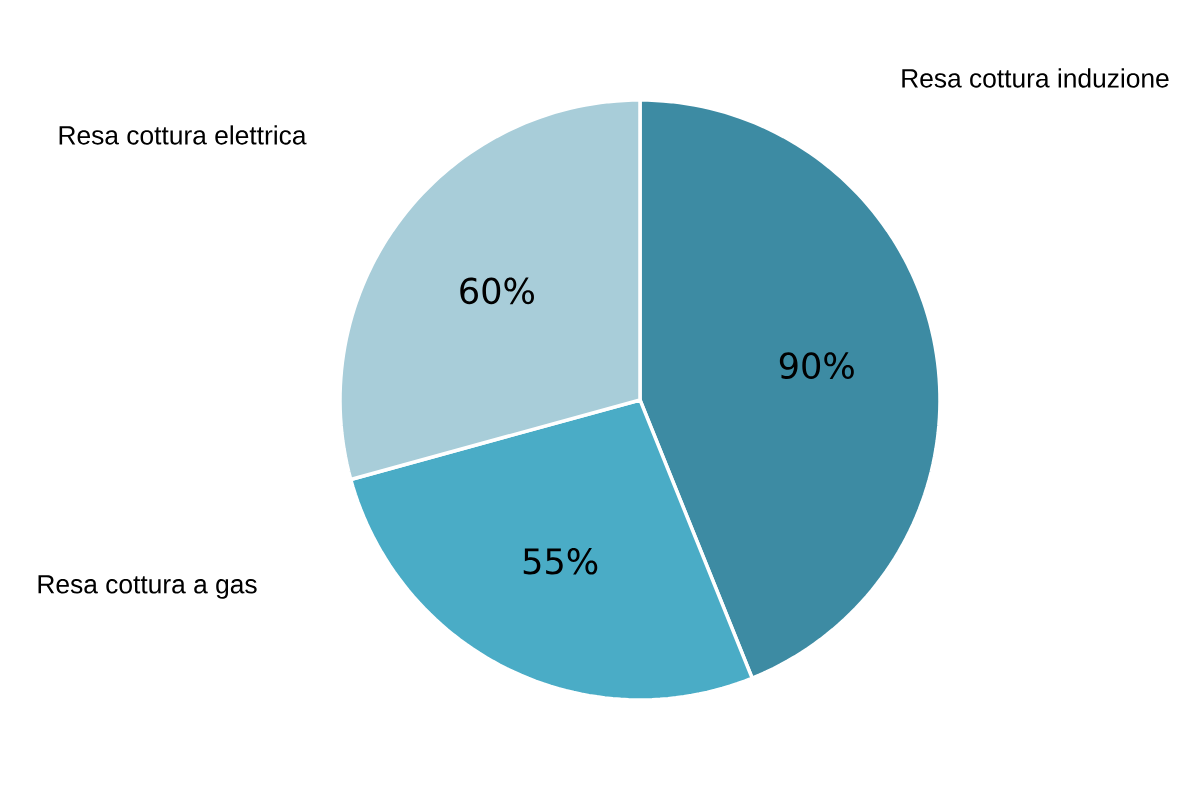 The image size is (1200, 800). Describe the element at coordinates (497, 291) in the screenshot. I see `data-label: 60%` at that location.